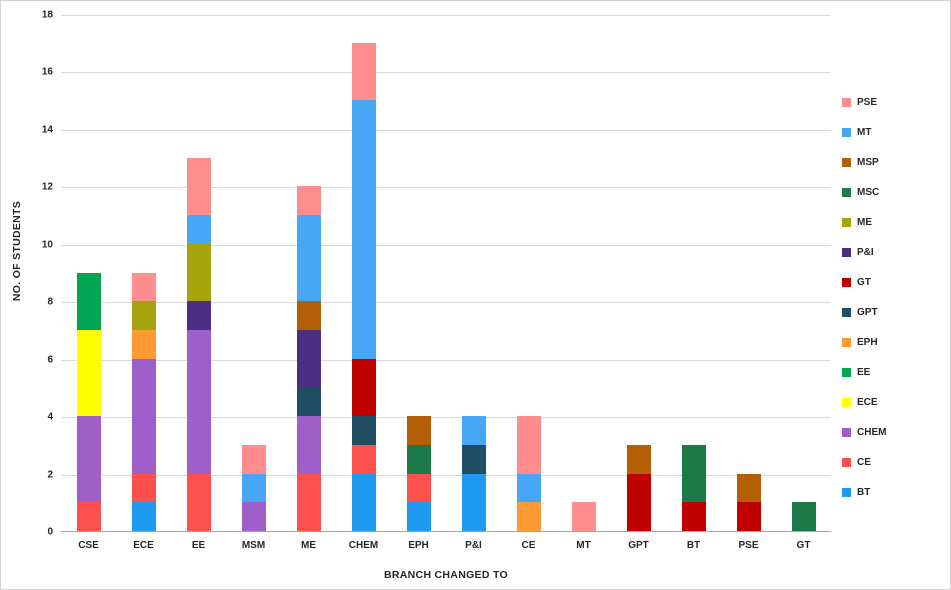  What do you see at coordinates (864, 492) in the screenshot?
I see `legend-item-bt: BT` at bounding box center [864, 492].